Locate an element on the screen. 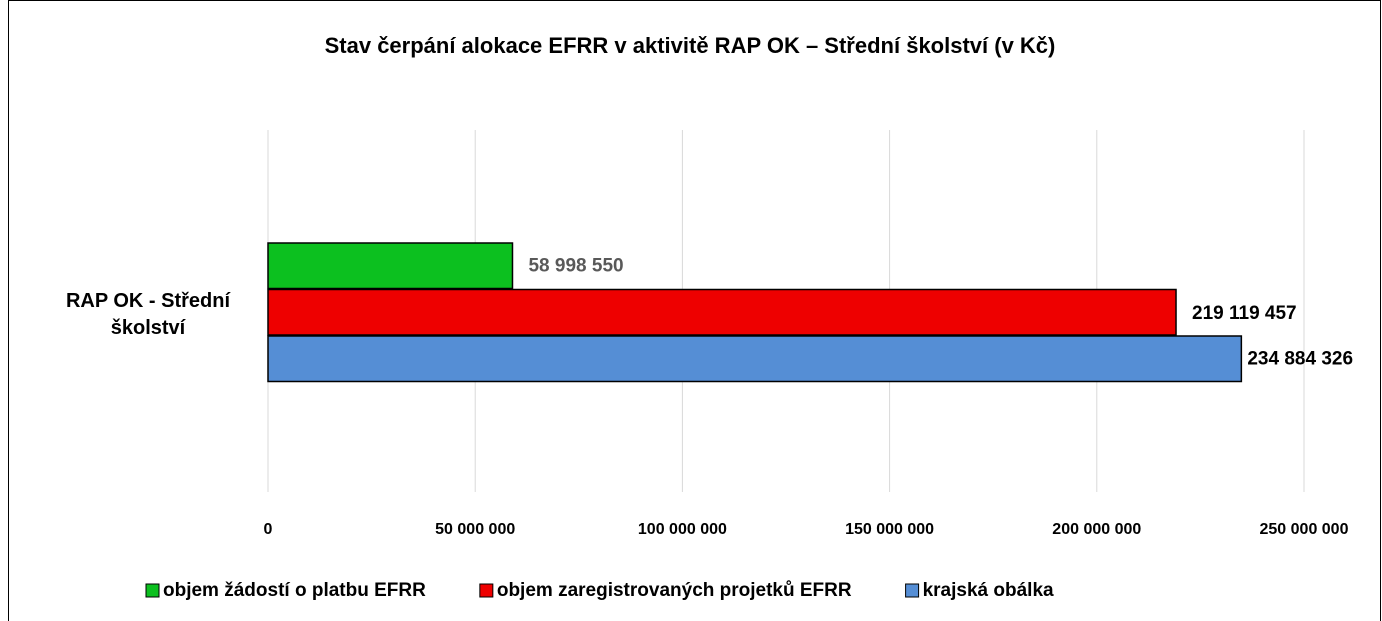  data-label: 58 998 550 is located at coordinates (575, 265).